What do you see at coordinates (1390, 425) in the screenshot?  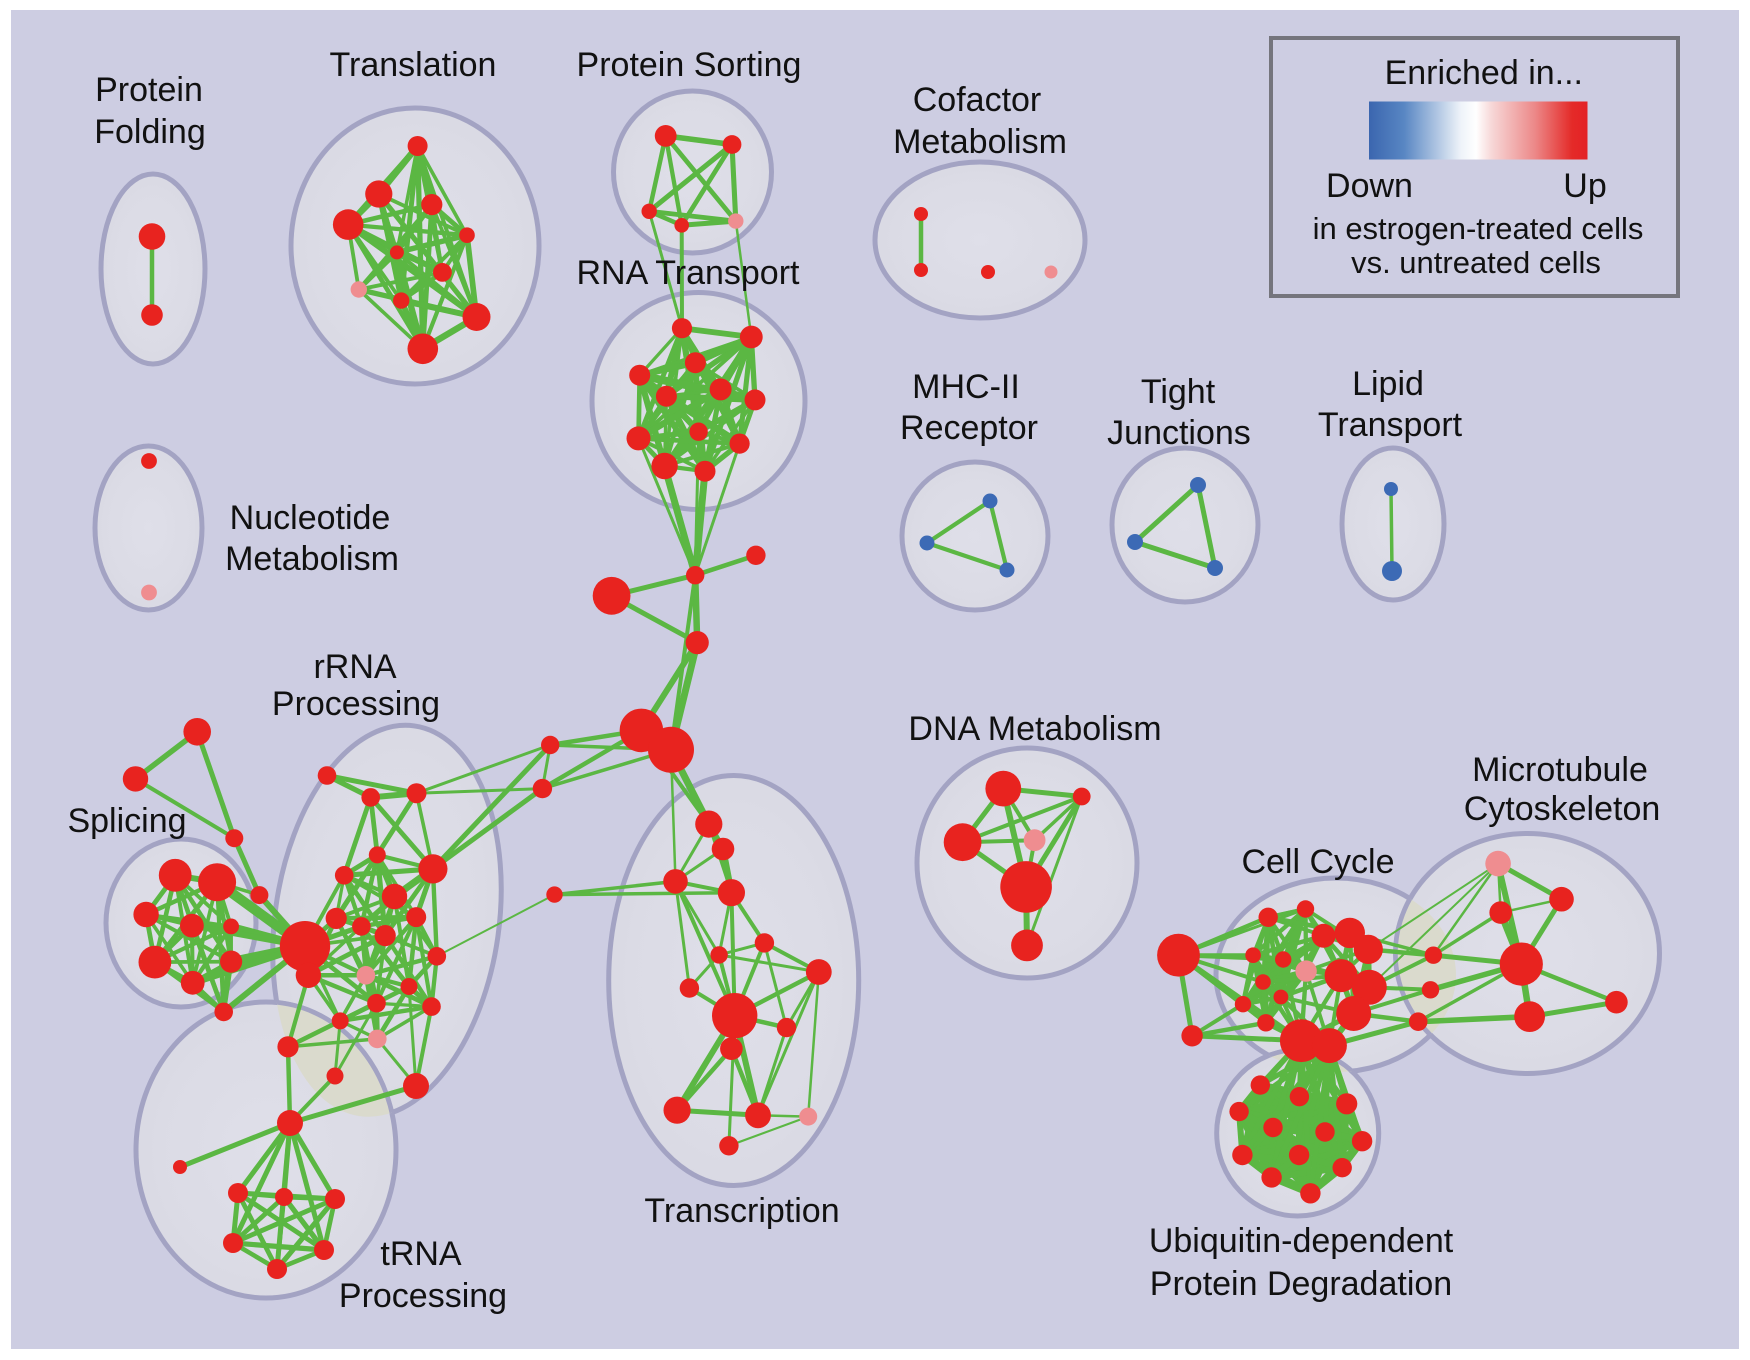 I see `svg-text: Transport` at bounding box center [1390, 425].